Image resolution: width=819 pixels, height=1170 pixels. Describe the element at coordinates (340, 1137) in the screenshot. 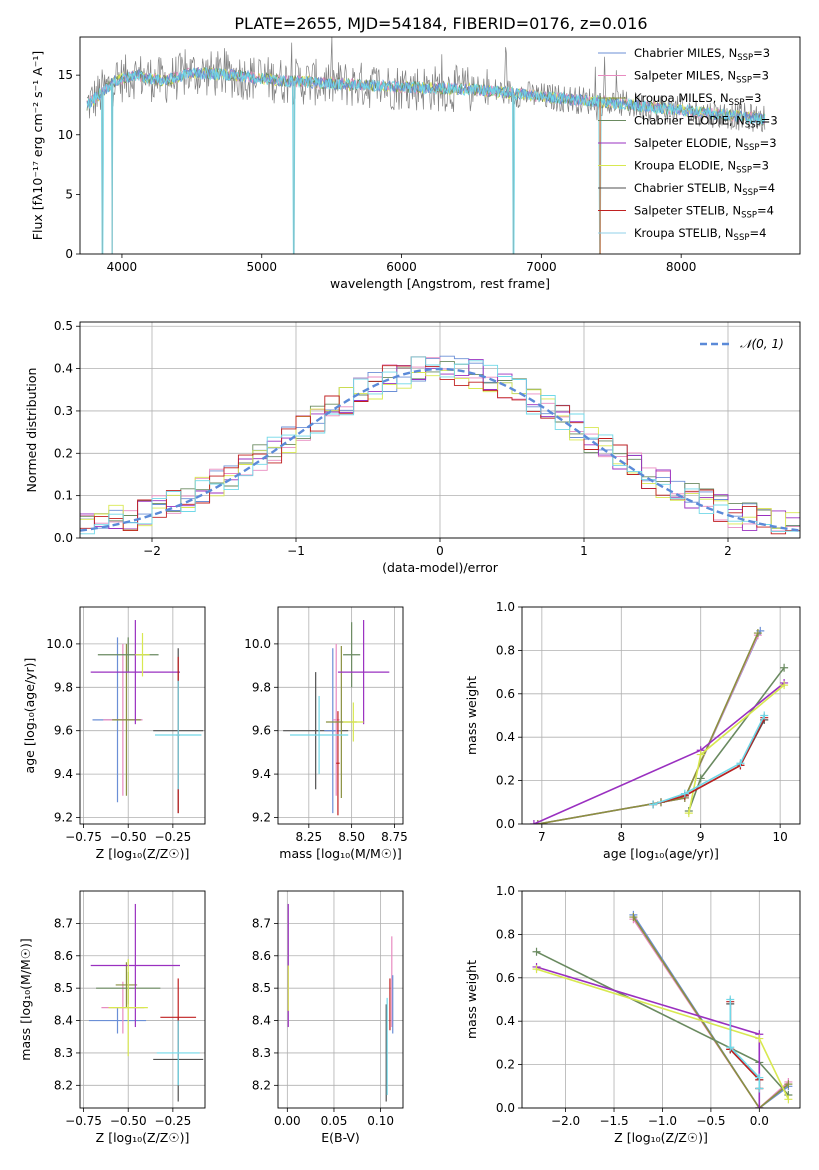

I see `x-axis-label: E(B-V)` at that location.